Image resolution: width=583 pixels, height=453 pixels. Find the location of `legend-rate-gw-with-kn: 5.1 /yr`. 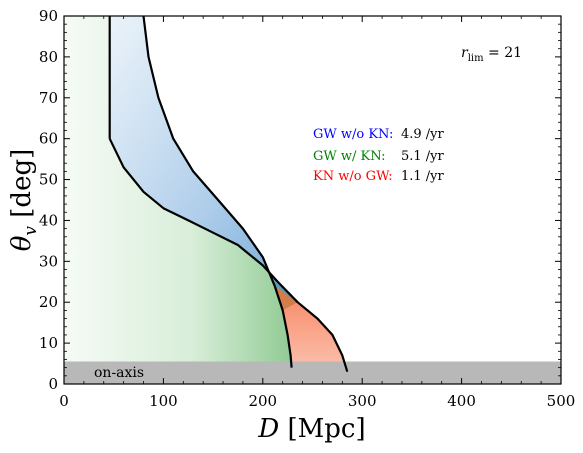

legend-rate-gw-with-kn: 5.1 /yr is located at coordinates (423, 156).